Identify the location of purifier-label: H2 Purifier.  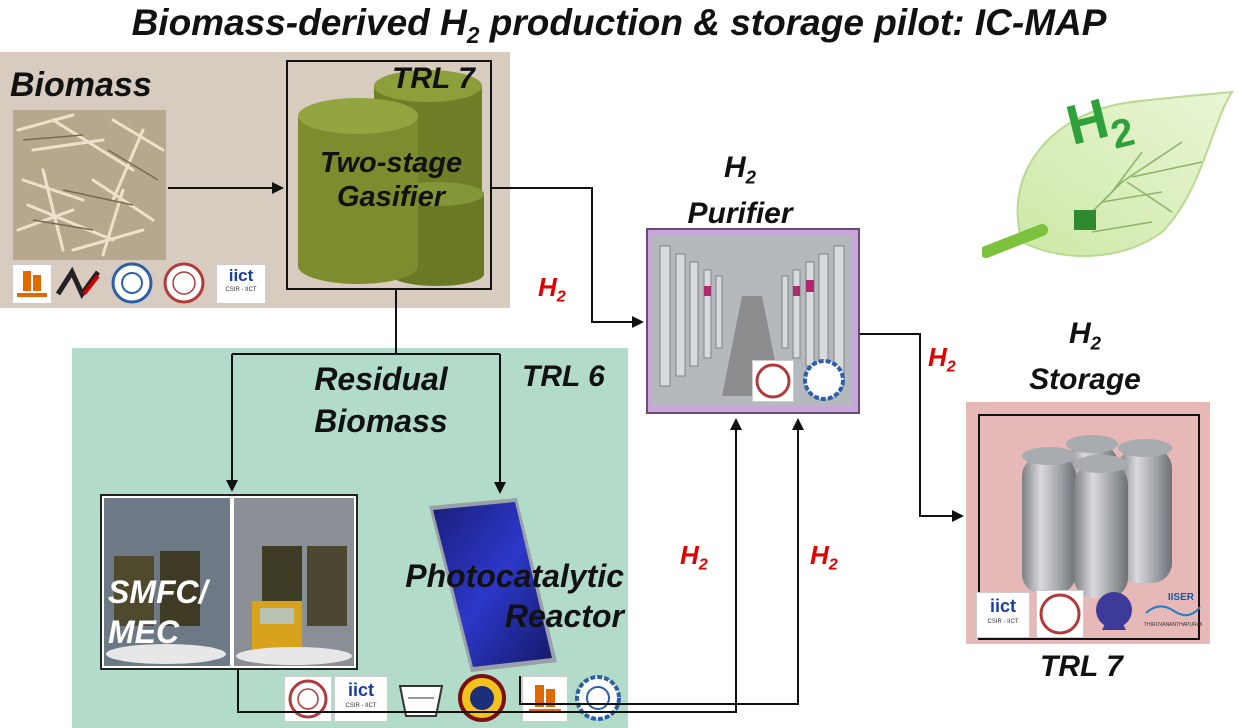
(740, 190).